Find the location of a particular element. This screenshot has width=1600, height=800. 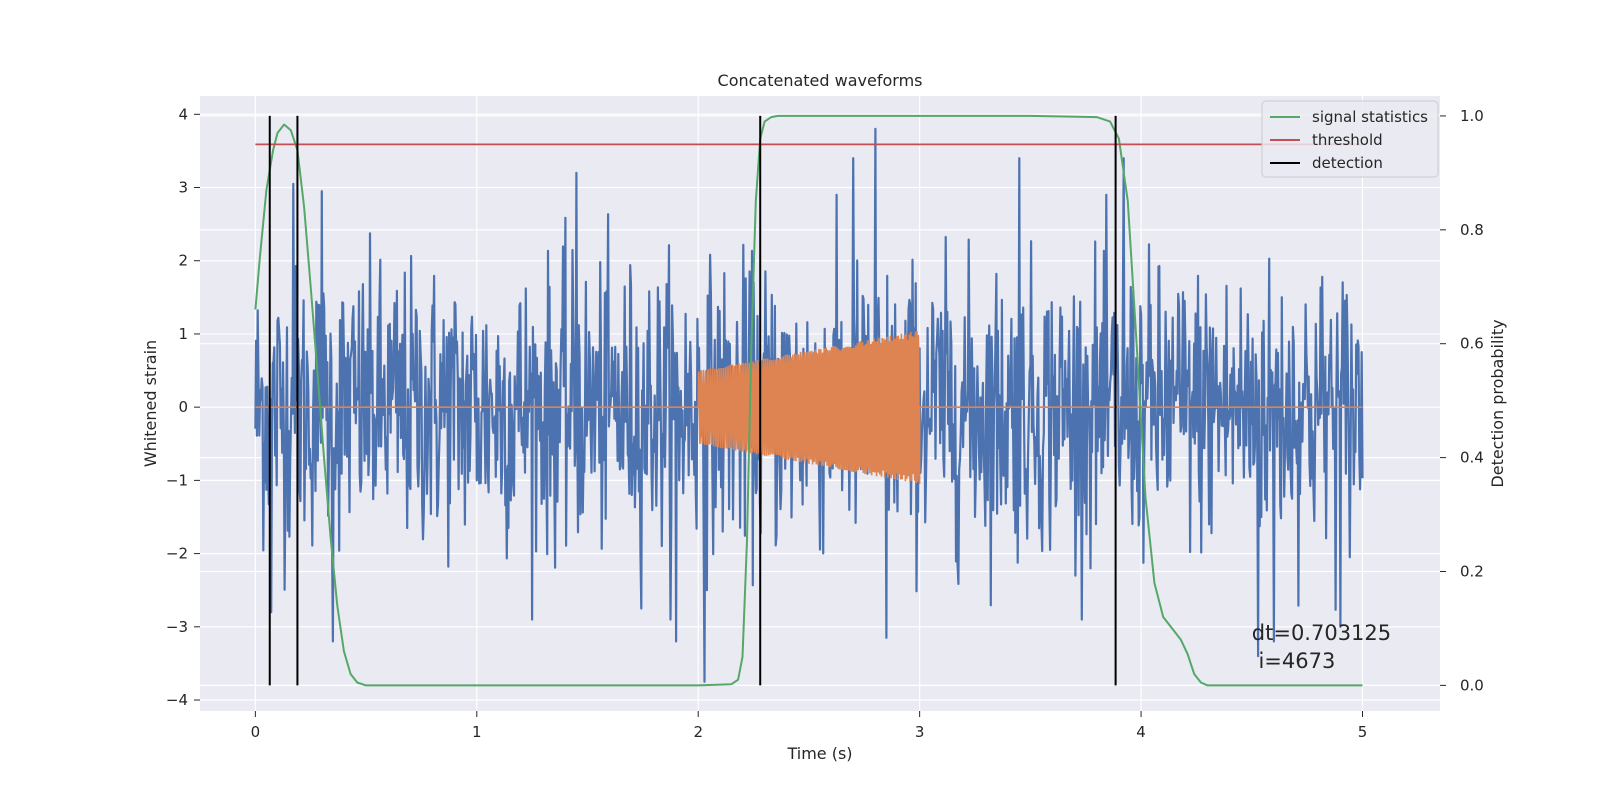

y-right-tick-label: 0.0 is located at coordinates (1472, 685).